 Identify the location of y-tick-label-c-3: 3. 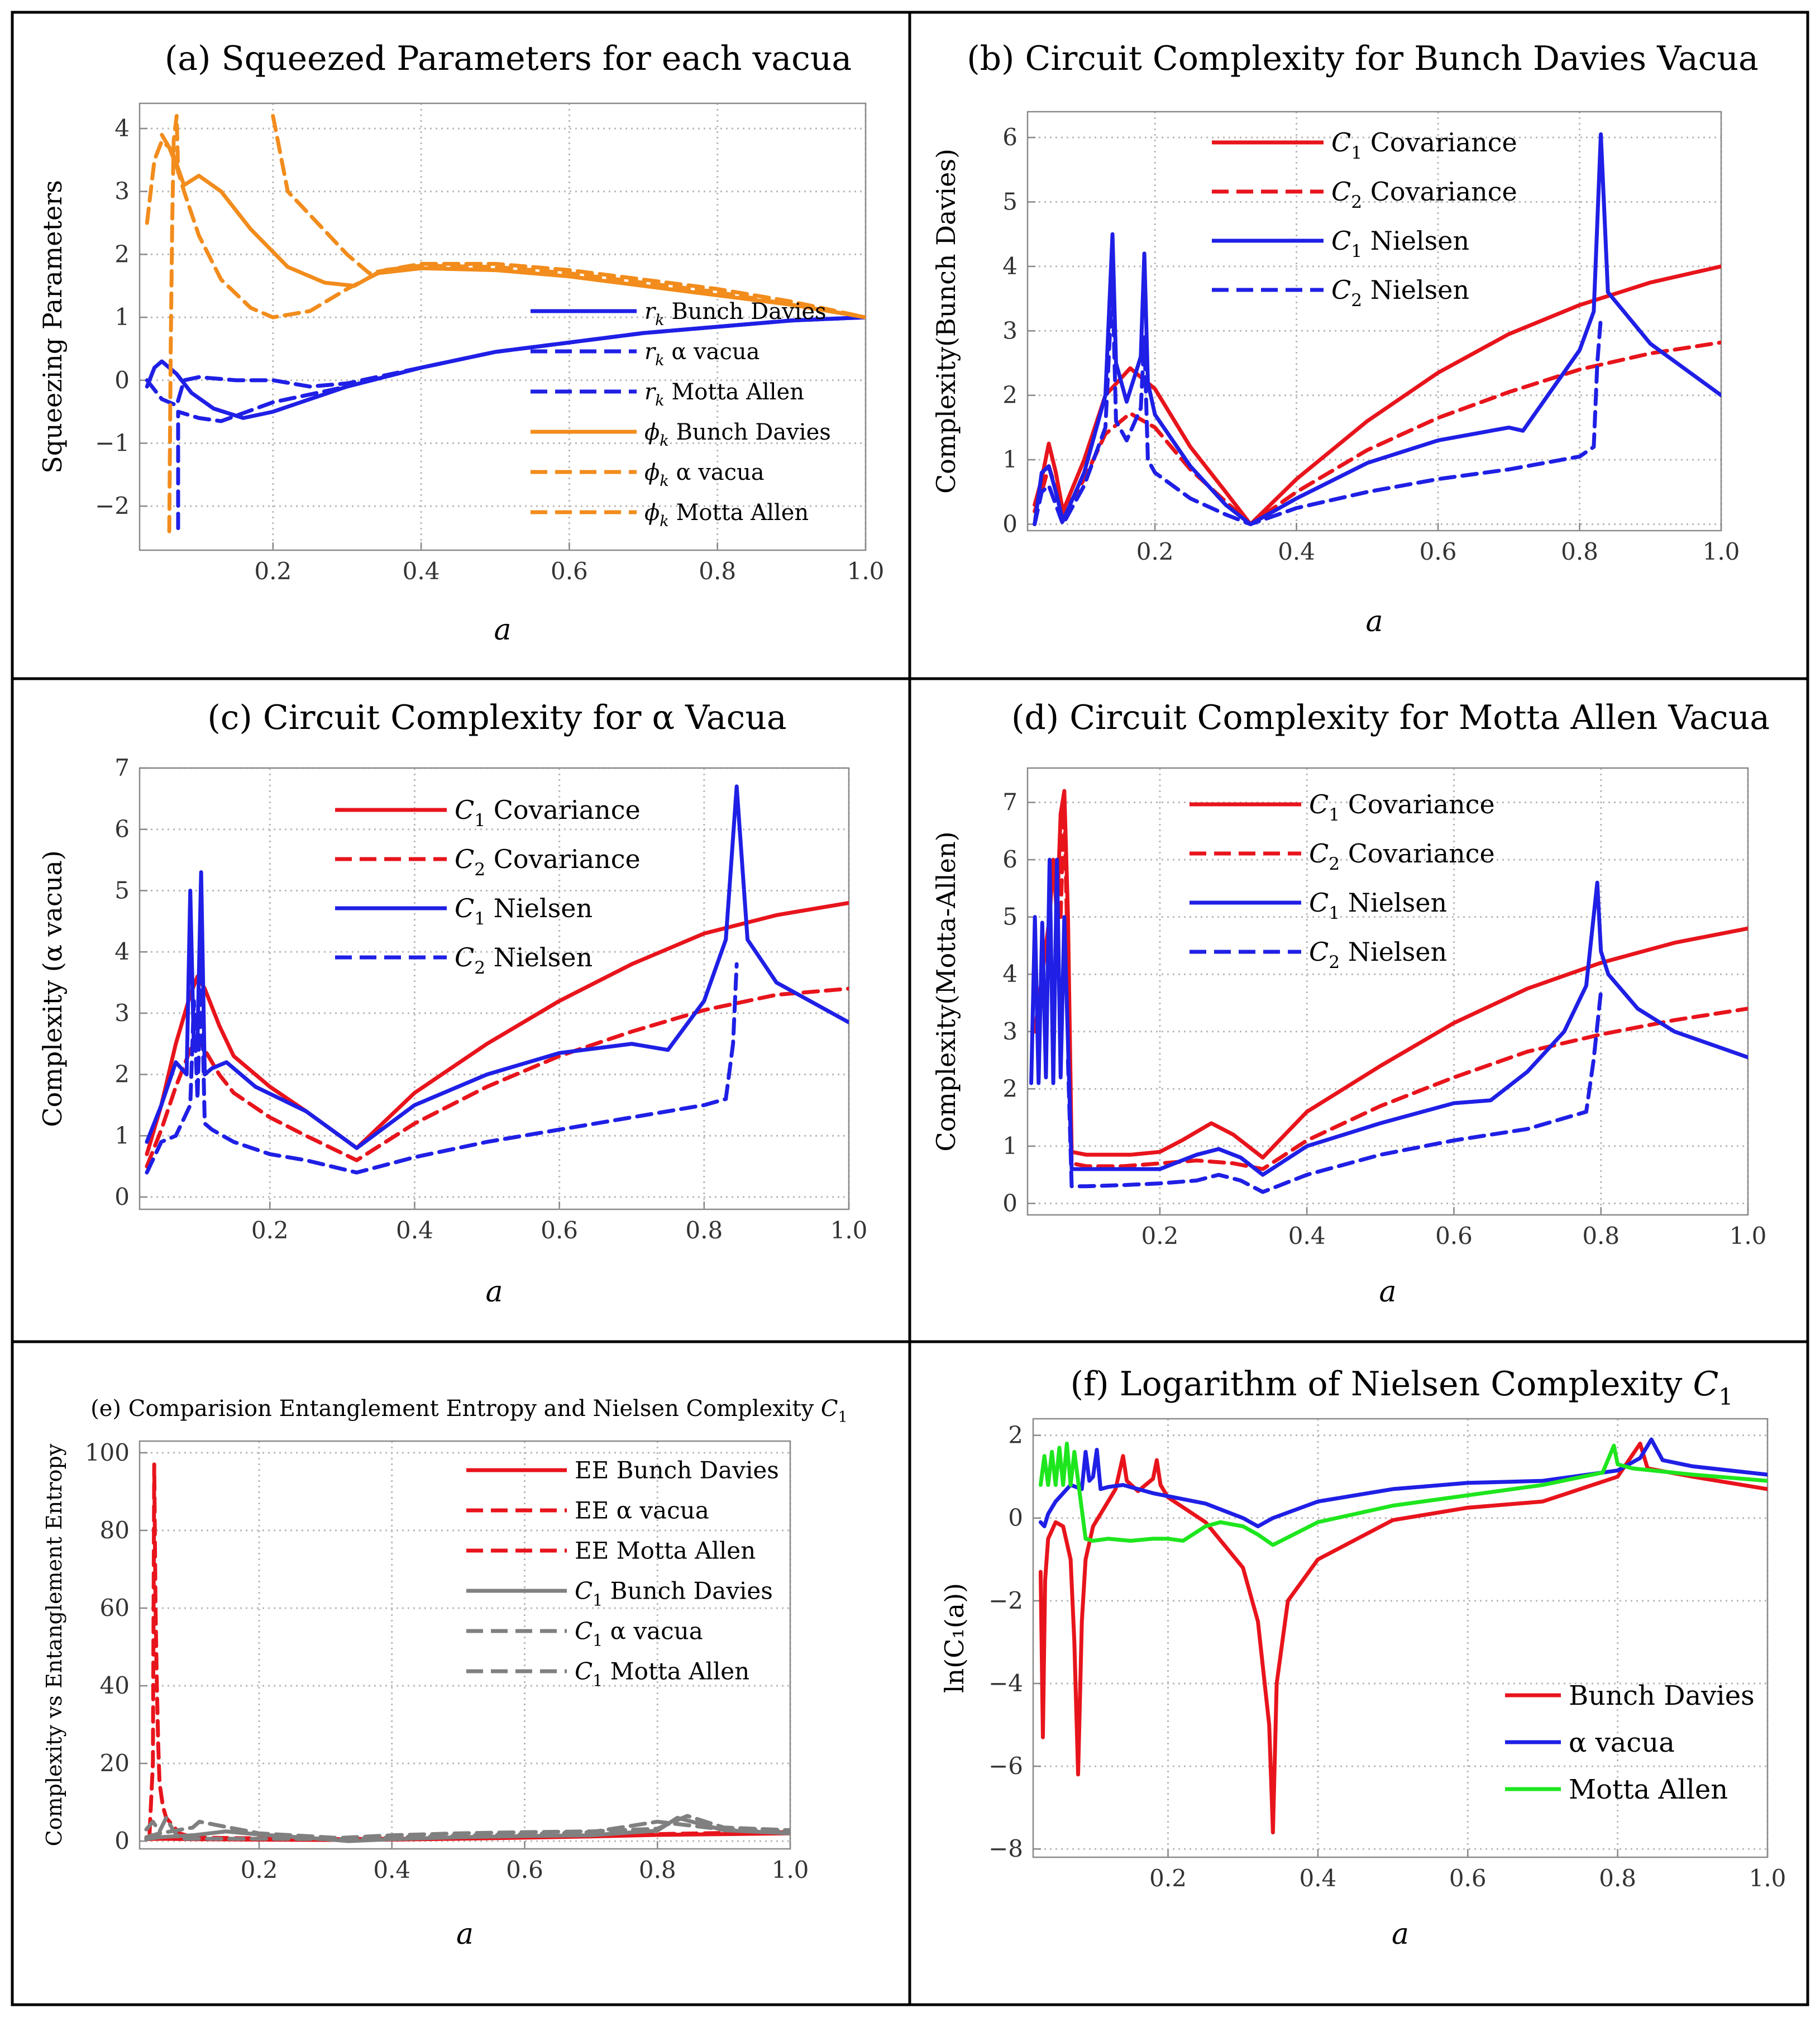
(122, 1013).